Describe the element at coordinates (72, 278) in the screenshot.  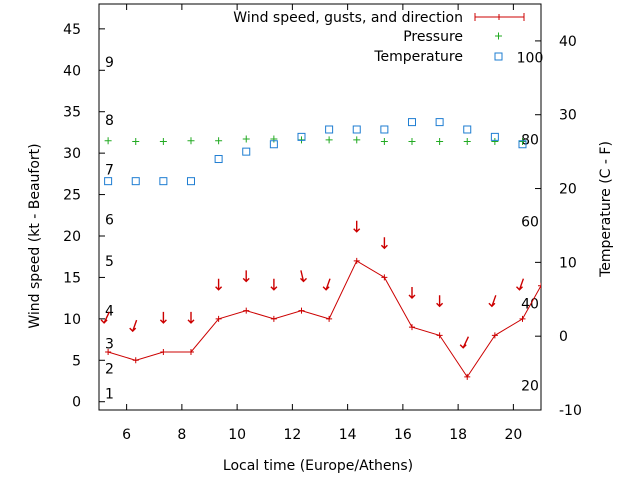
I see `y-tick-label: 15` at that location.